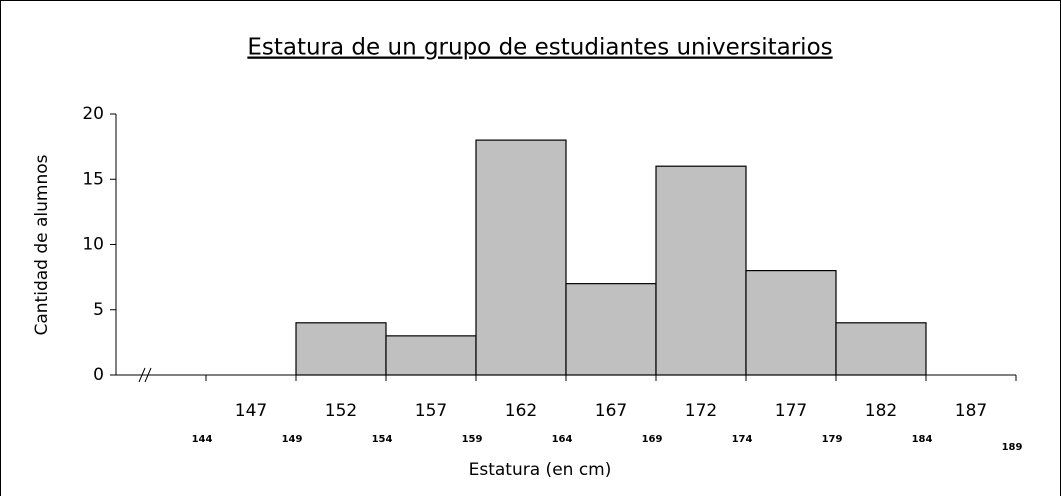  Describe the element at coordinates (881, 411) in the screenshot. I see `class-mark-label: 182` at that location.